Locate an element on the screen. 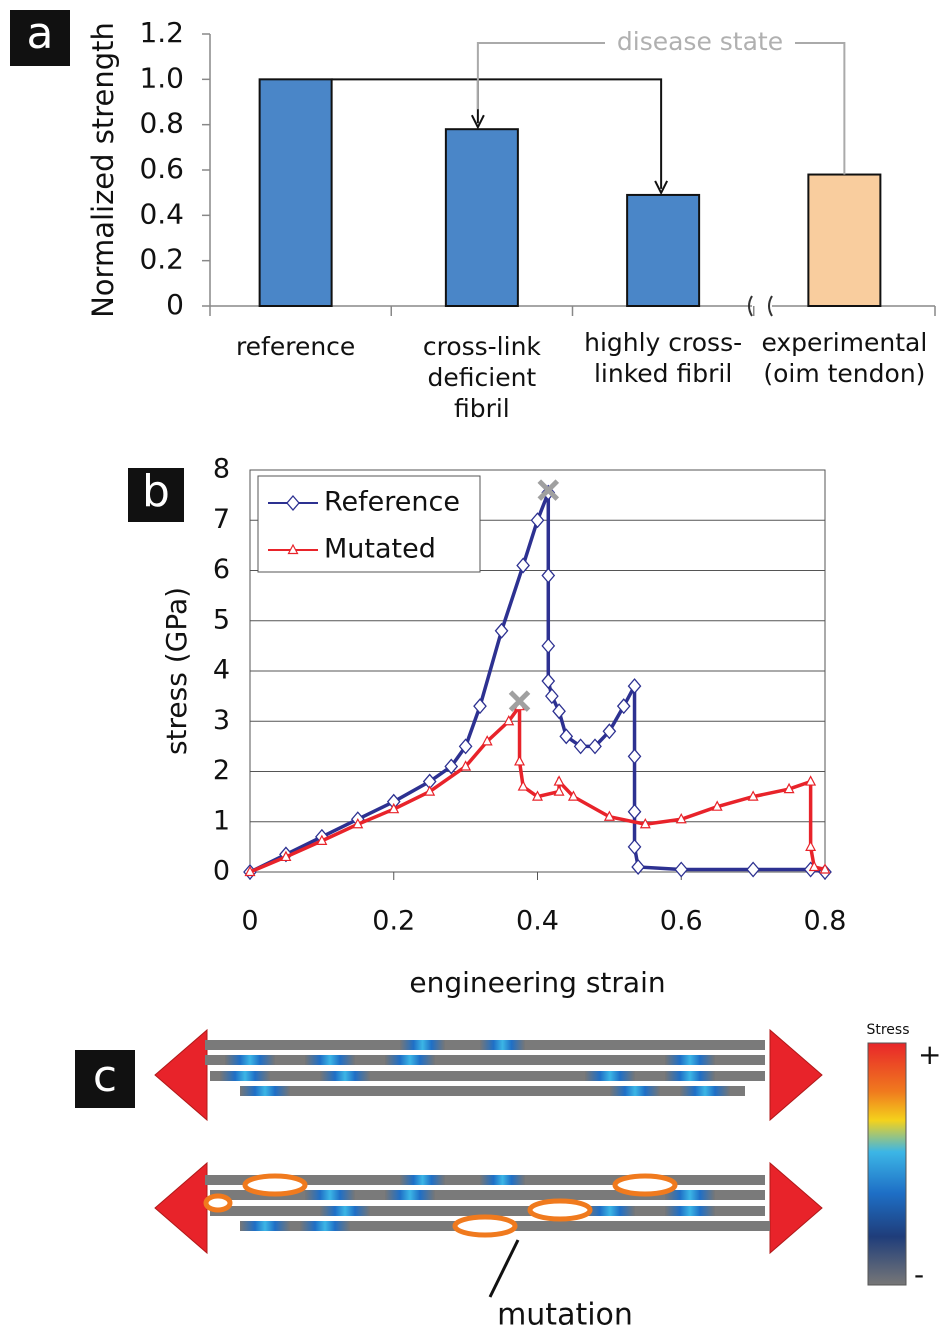 Image resolution: width=943 pixels, height=1333 pixels. x-axis-label: engineering strain is located at coordinates (537, 982).